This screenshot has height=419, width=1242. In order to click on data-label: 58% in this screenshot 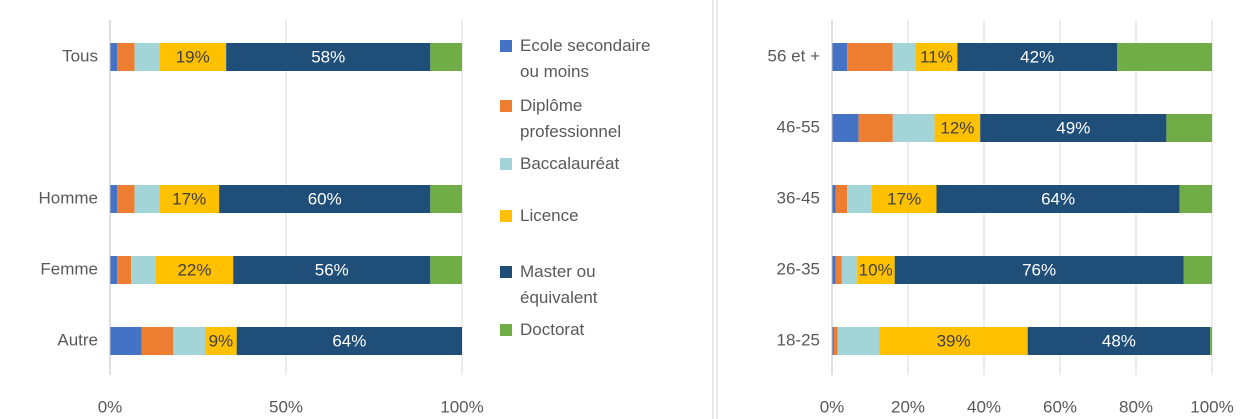, I will do `click(328, 56)`.